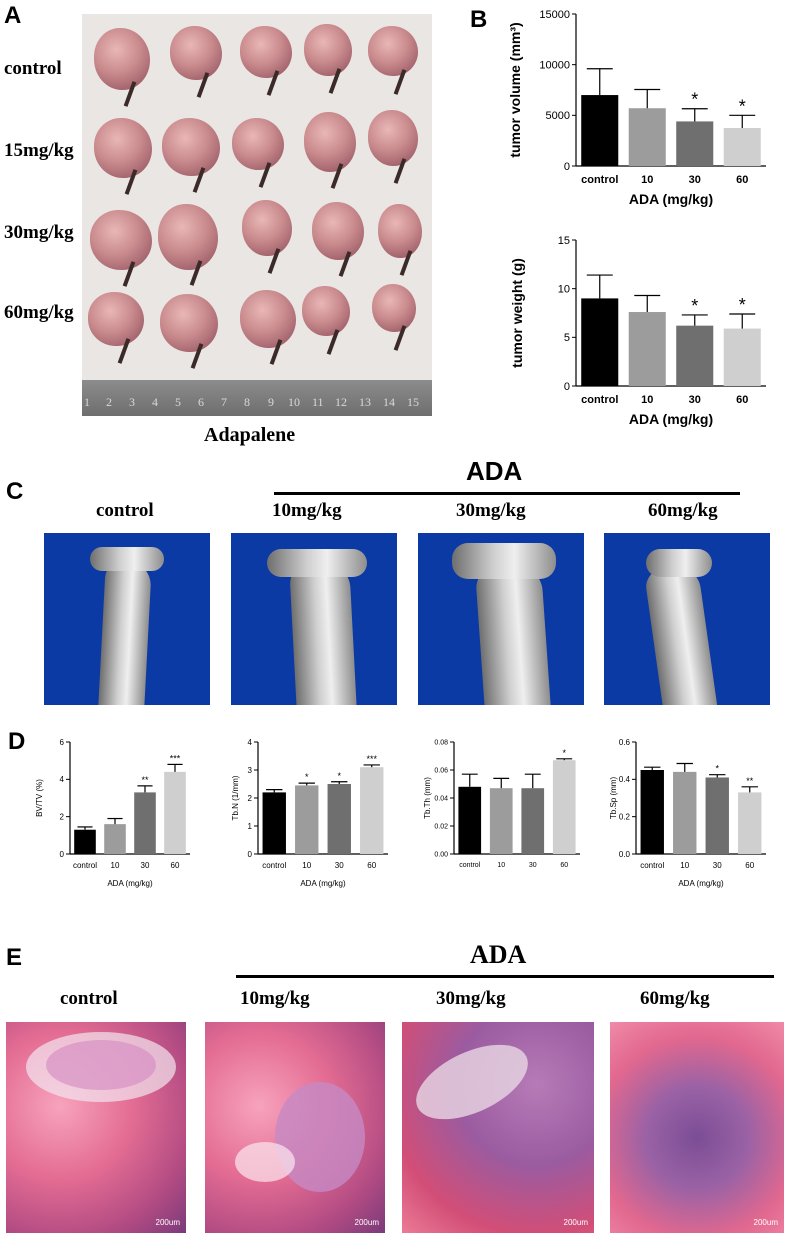  What do you see at coordinates (675, 998) in the screenshot?
I see `he-label-60mg: 60mg/kg` at bounding box center [675, 998].